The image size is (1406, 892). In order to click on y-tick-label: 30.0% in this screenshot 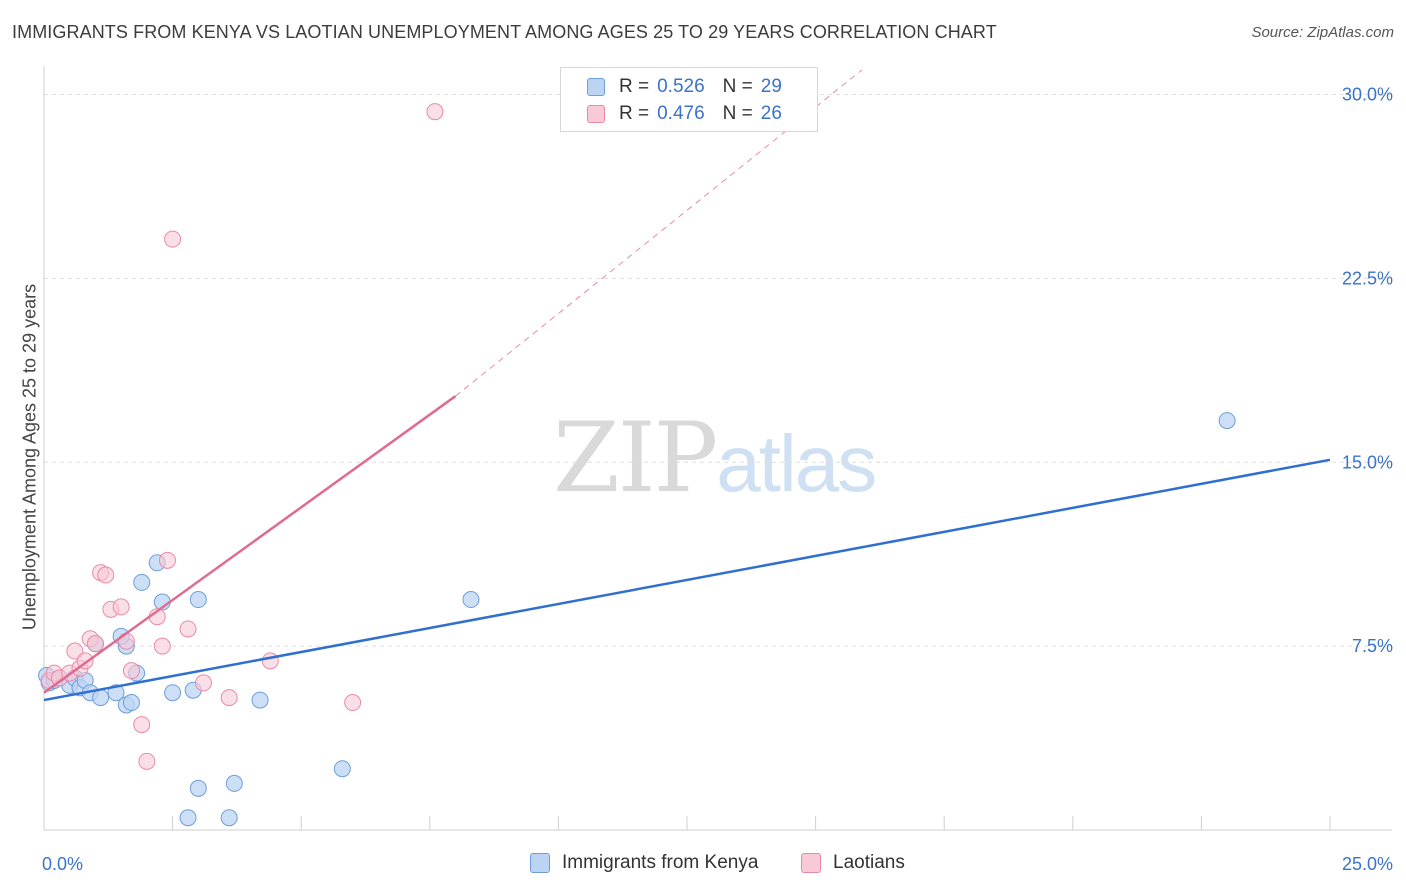, I will do `click(1367, 95)`.